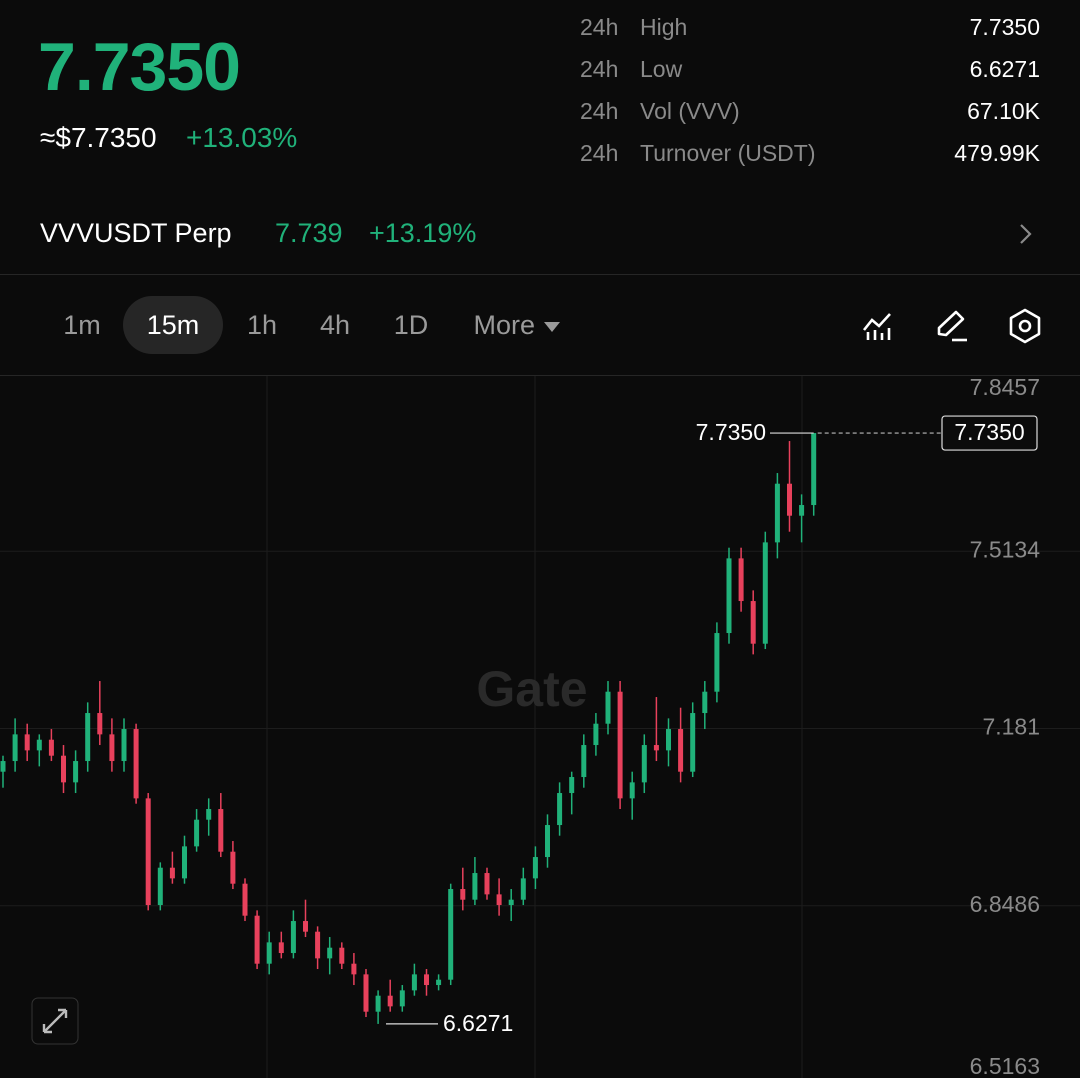 The width and height of the screenshot is (1080, 1078). Describe the element at coordinates (731, 432) in the screenshot. I see `high-label: 7.7350` at that location.